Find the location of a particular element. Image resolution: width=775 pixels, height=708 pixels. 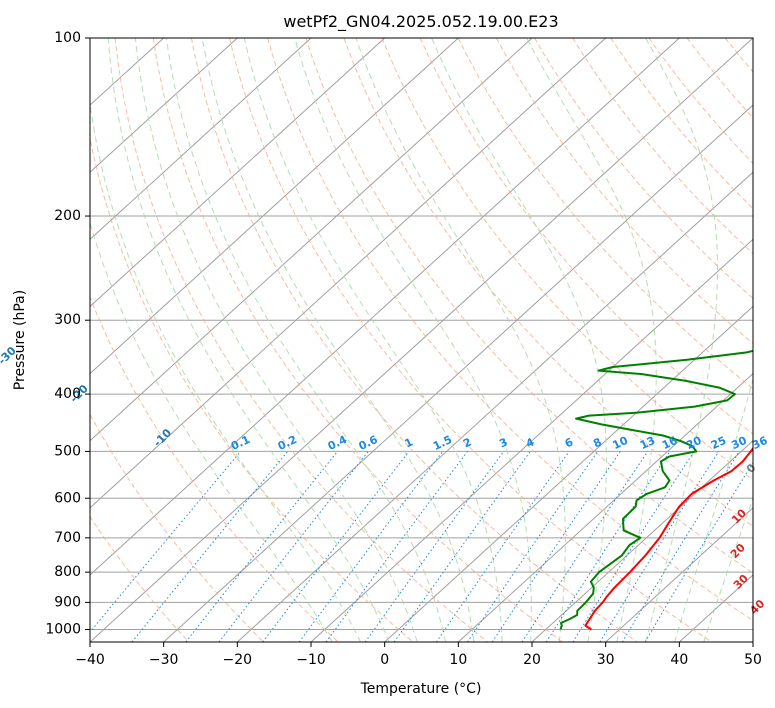

y-tick-label: 100 is located at coordinates (67, 38).